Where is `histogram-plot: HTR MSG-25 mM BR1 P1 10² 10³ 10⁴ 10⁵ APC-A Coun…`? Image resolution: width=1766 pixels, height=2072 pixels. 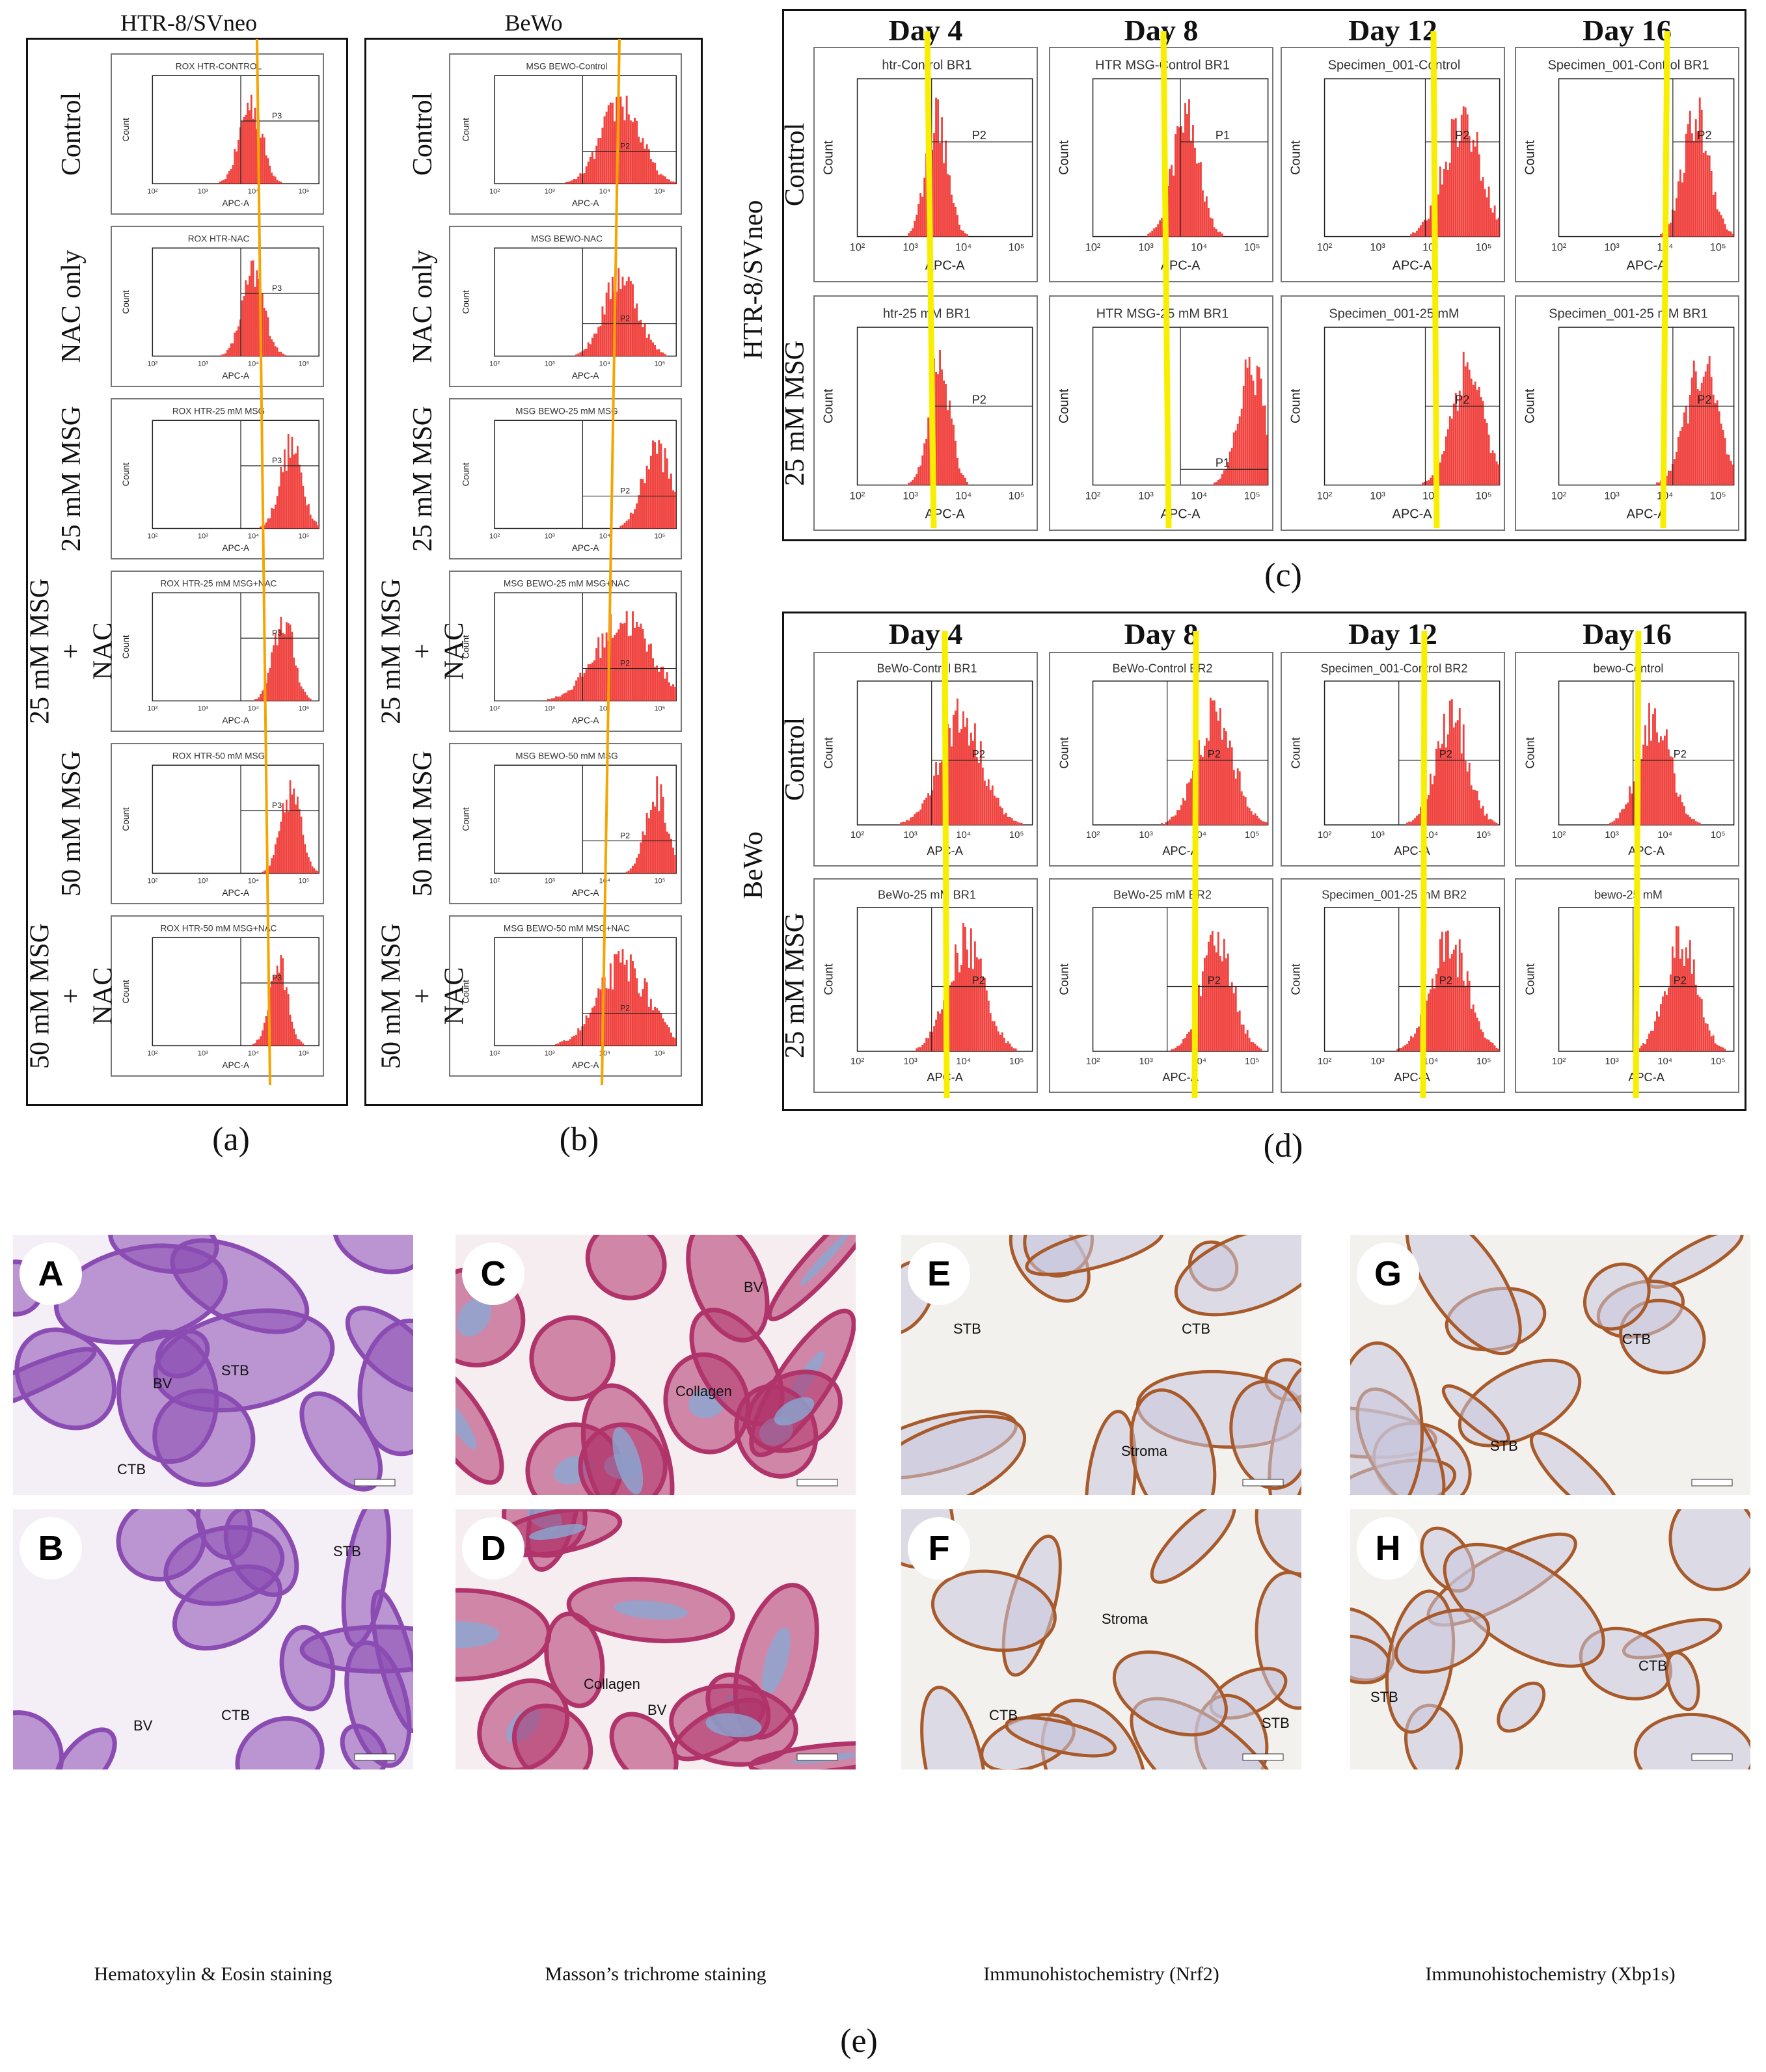 histogram-plot: HTR MSG-25 mM BR1 P1 10² 10³ 10⁴ 10⁵ APC-A Coun… is located at coordinates (1161, 413).